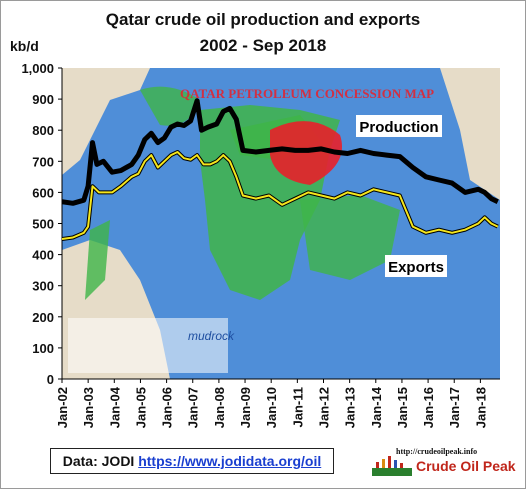 Image resolution: width=526 pixels, height=489 pixels. I want to click on y-tick-label: 1,000, so click(37, 68).